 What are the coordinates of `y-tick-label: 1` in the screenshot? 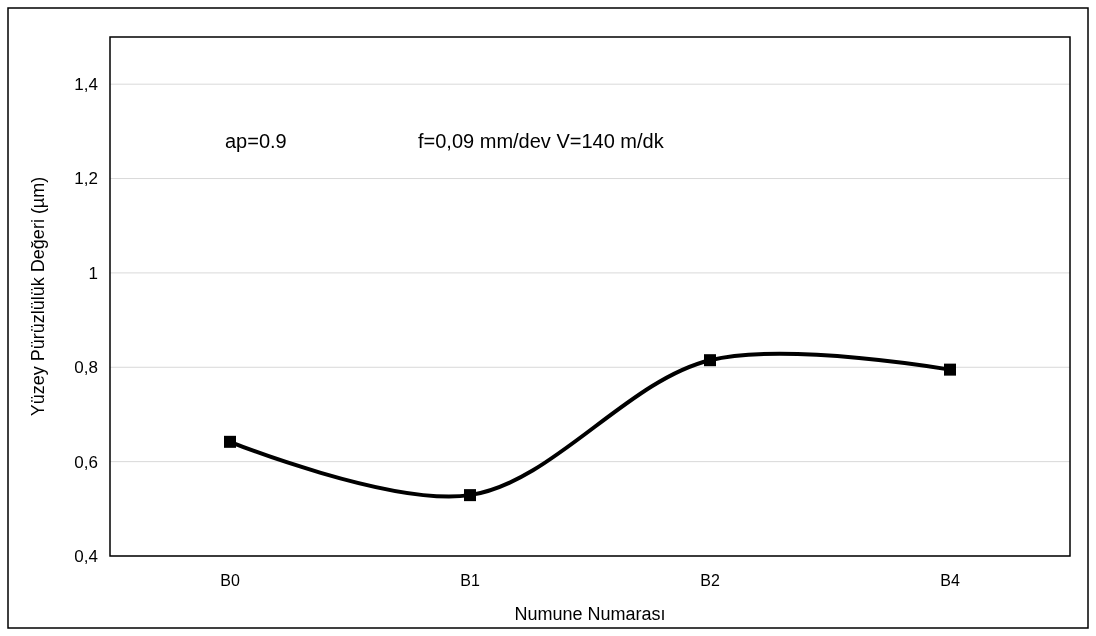 It's located at (93, 273).